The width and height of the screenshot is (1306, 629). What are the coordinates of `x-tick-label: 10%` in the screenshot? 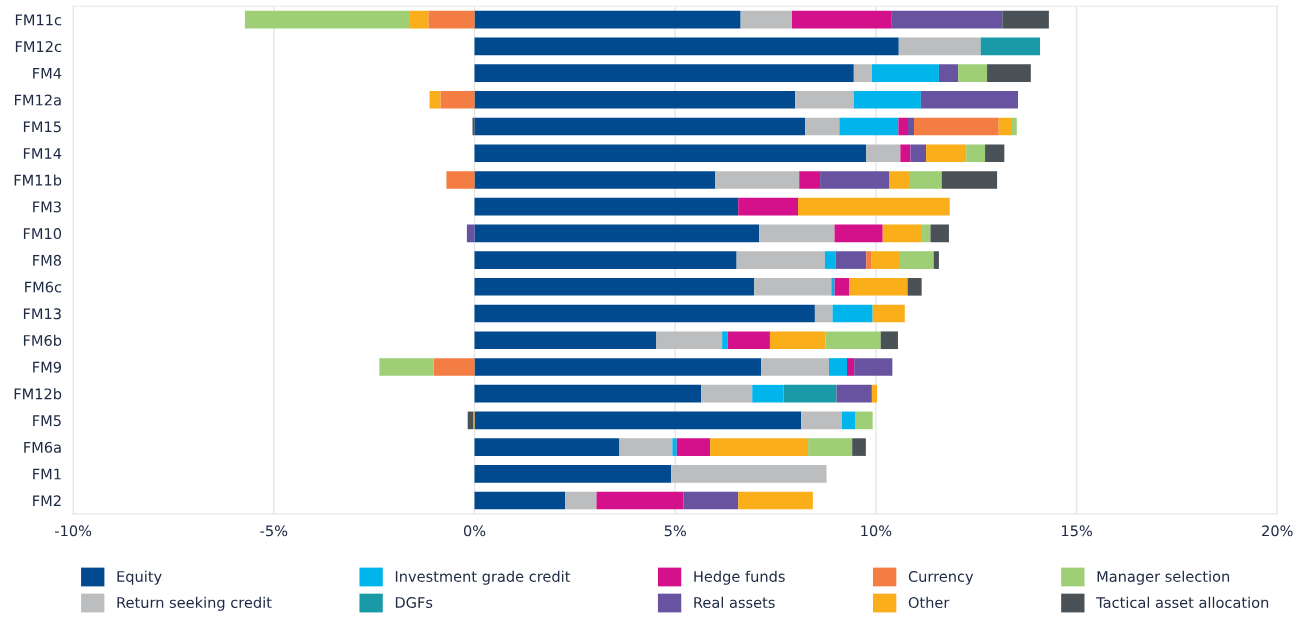 It's located at (876, 531).